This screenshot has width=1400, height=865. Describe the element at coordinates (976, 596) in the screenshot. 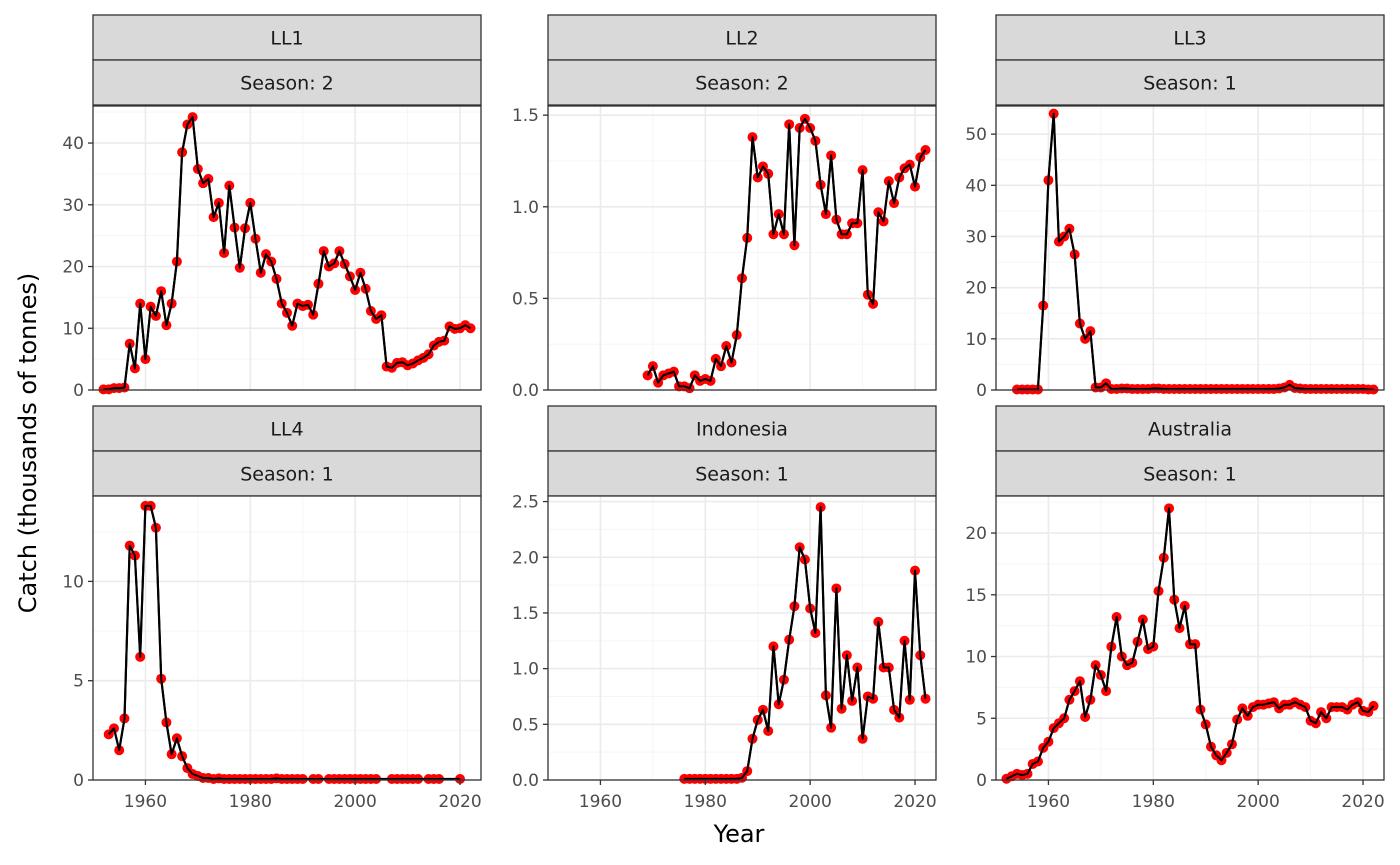

I see `y-tick-label: 15` at that location.